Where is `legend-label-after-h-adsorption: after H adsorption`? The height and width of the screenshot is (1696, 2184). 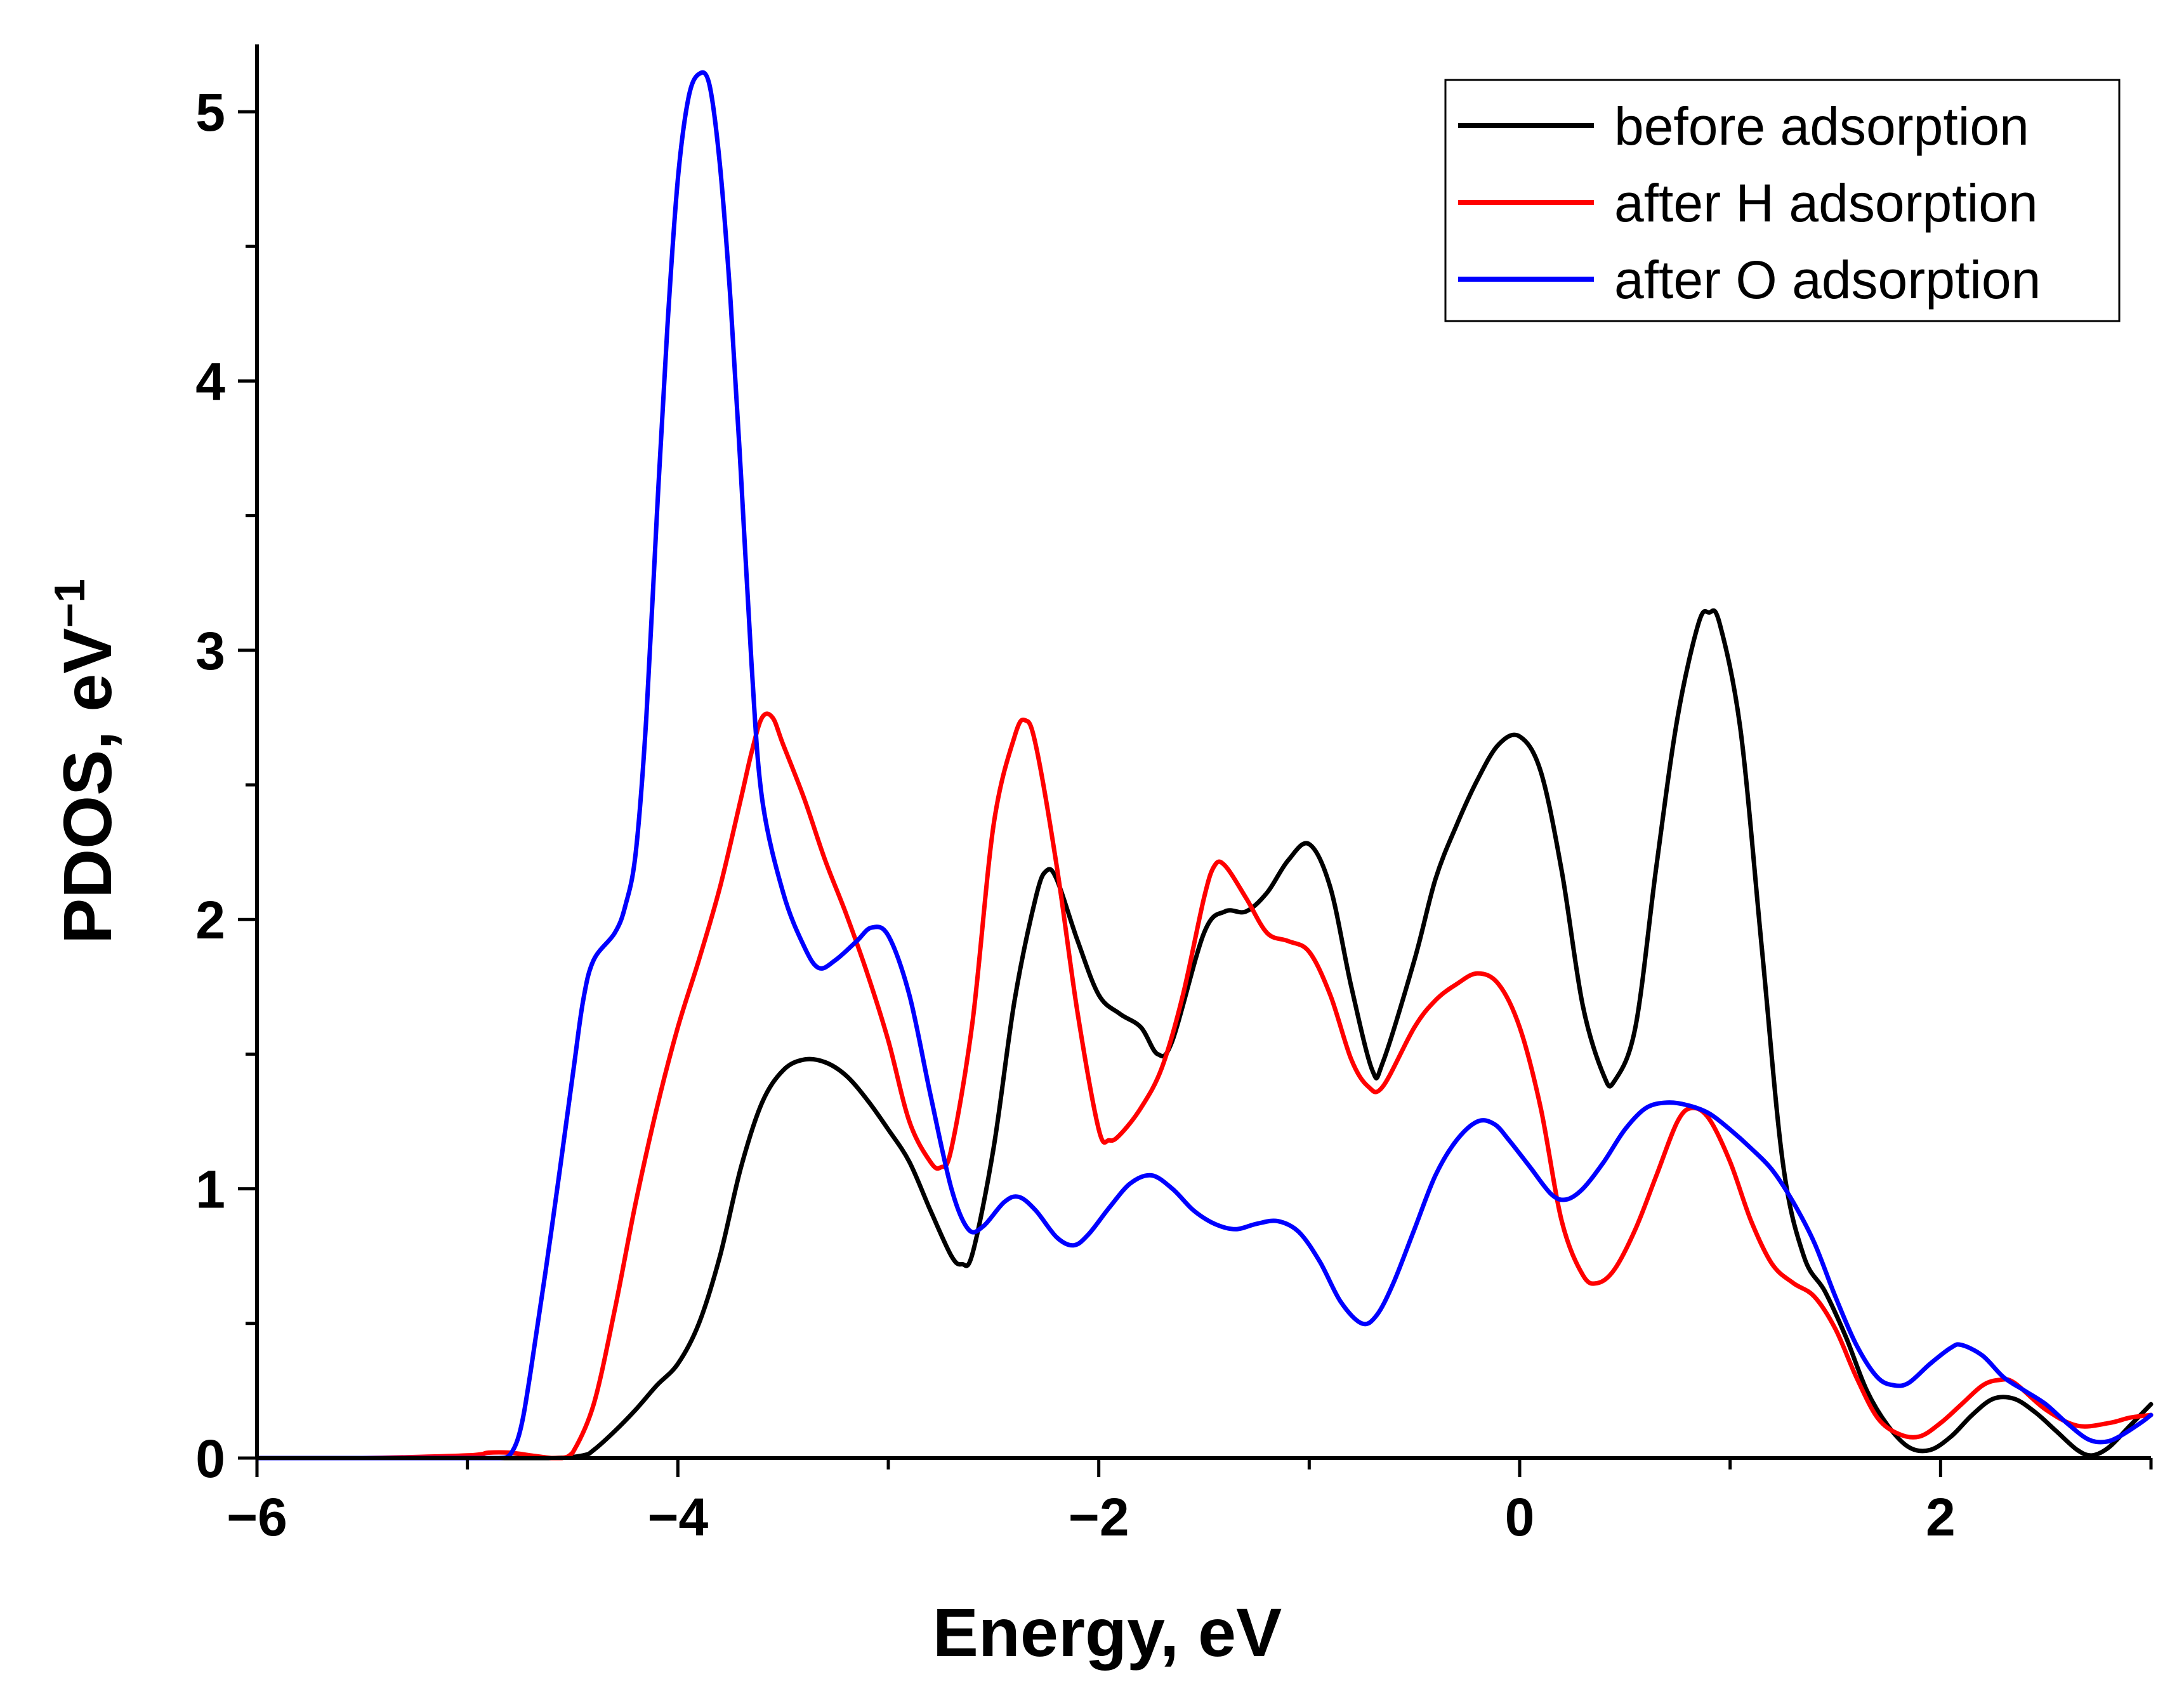
legend-label-after-h-adsorption: after H adsorption is located at coordinates (1826, 203).